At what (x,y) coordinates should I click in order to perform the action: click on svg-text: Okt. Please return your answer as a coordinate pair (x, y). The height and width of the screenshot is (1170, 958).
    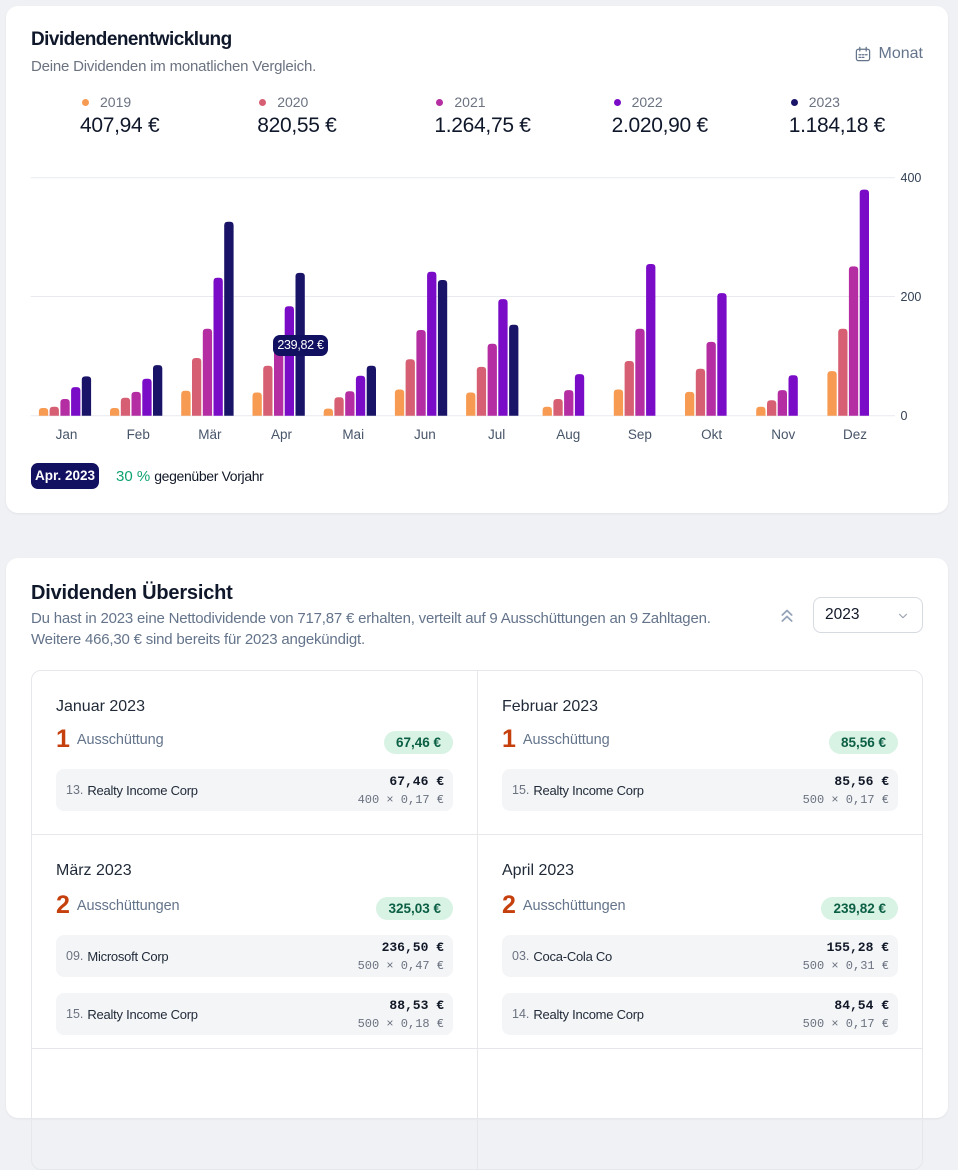
    Looking at the image, I should click on (711, 434).